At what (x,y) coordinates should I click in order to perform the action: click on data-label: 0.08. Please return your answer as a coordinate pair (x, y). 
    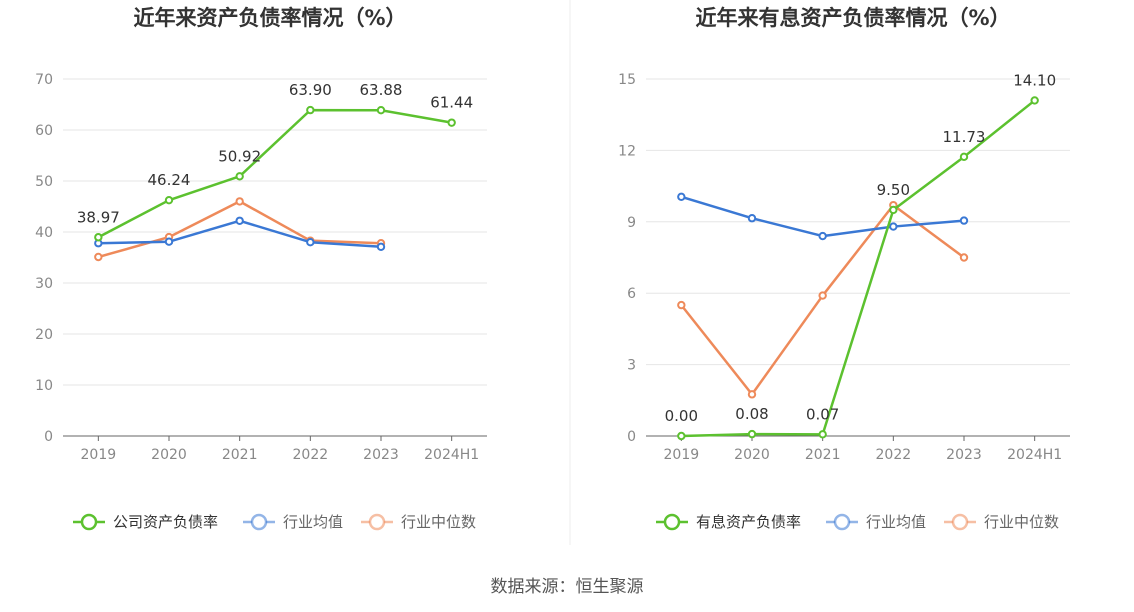
    Looking at the image, I should click on (751, 414).